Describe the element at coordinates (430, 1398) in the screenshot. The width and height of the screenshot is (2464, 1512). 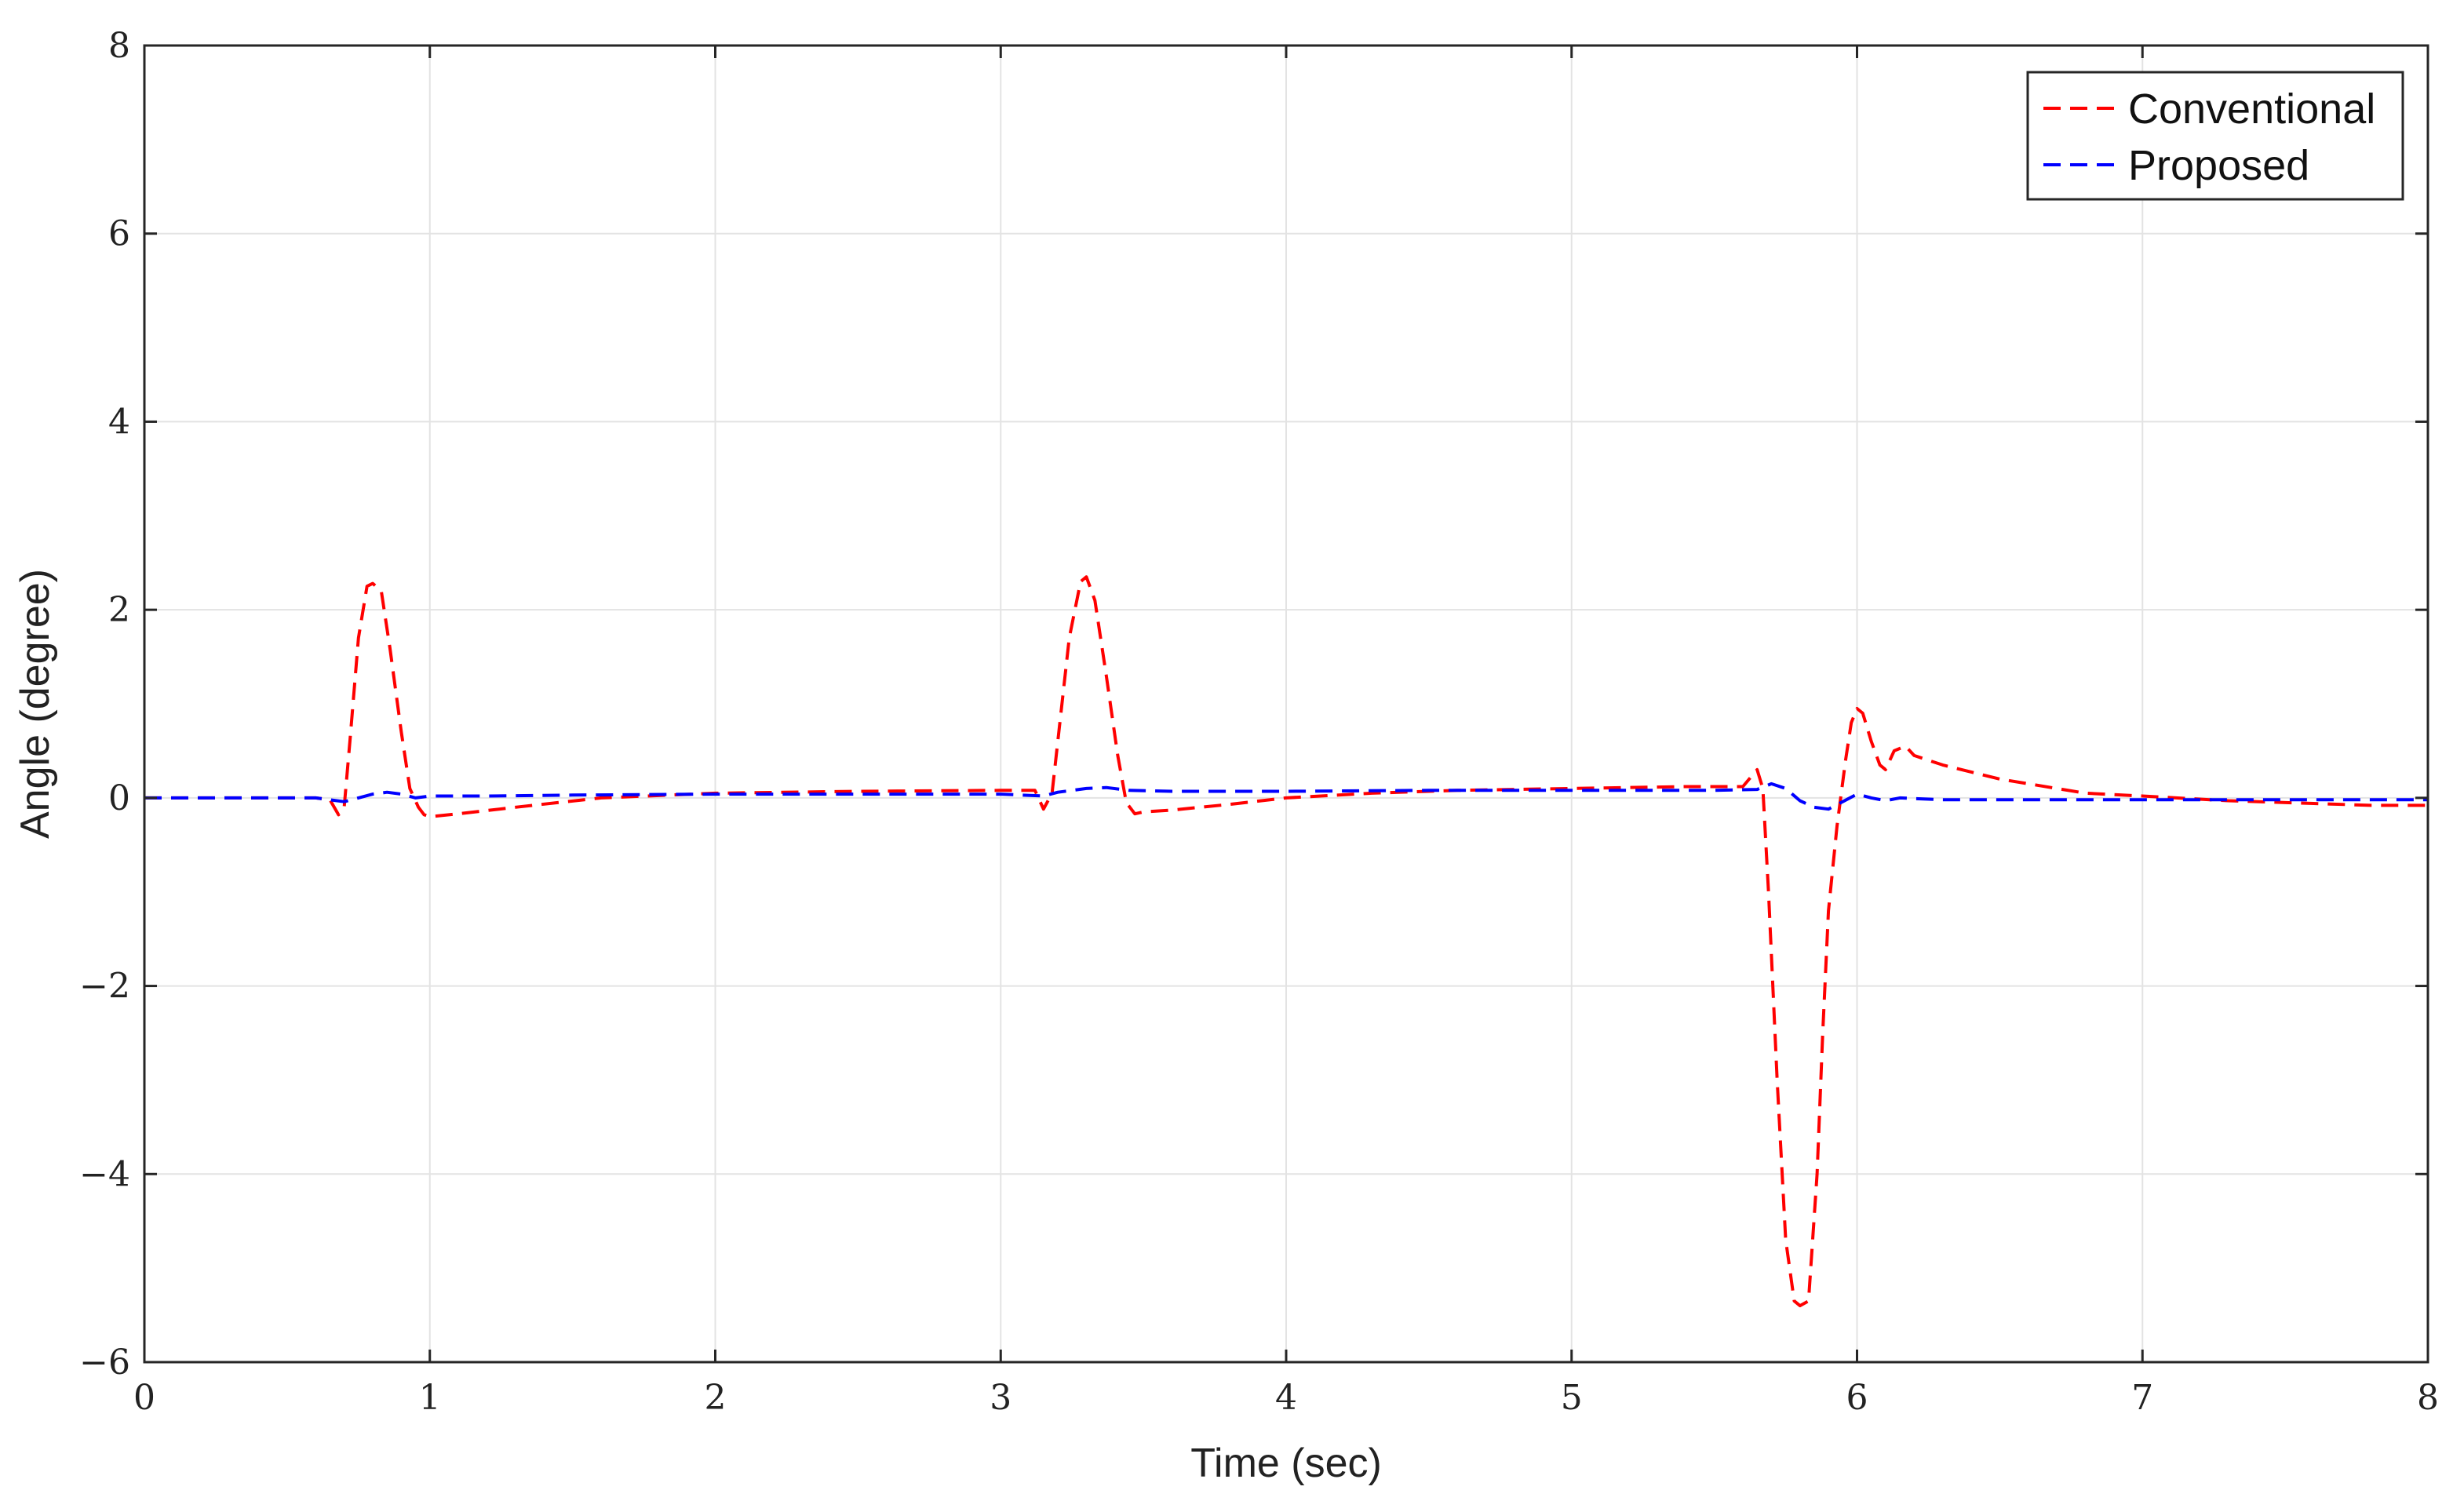
I see `x-tick-label: 1` at that location.